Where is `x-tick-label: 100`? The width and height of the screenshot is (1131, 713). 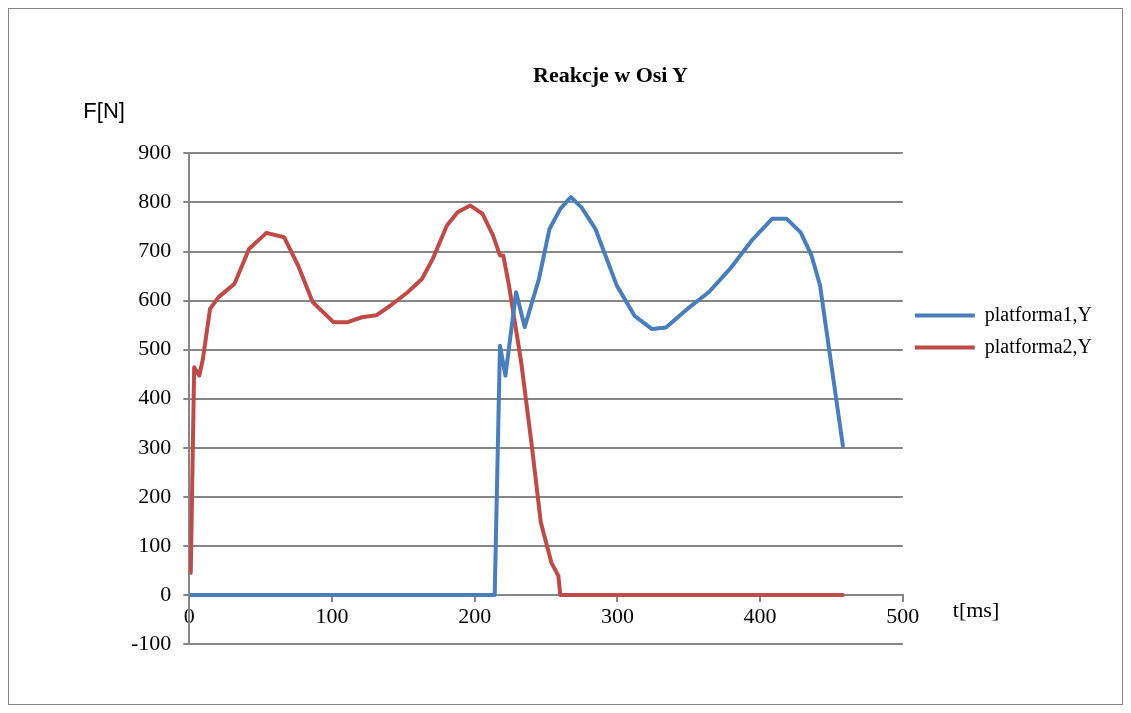 x-tick-label: 100 is located at coordinates (332, 615).